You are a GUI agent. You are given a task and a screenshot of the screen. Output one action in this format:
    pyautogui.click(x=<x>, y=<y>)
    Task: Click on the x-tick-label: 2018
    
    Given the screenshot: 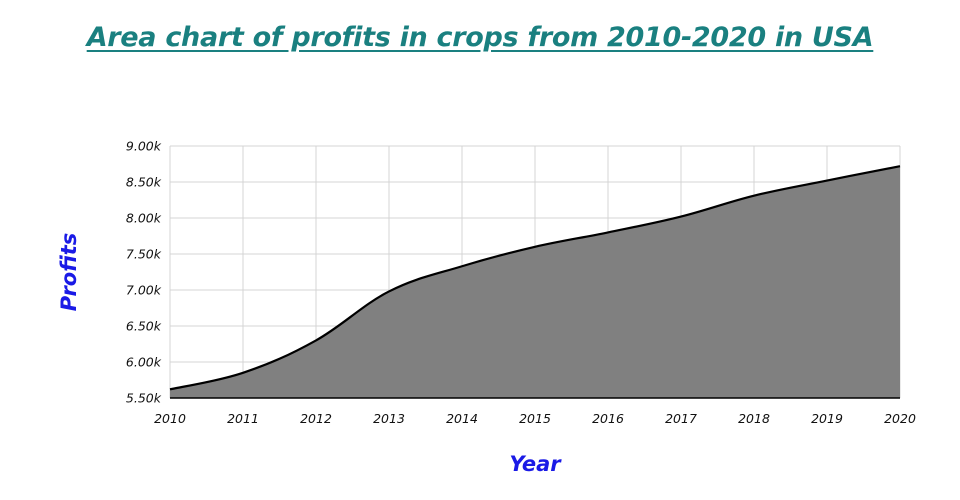 What is the action you would take?
    pyautogui.click(x=754, y=418)
    